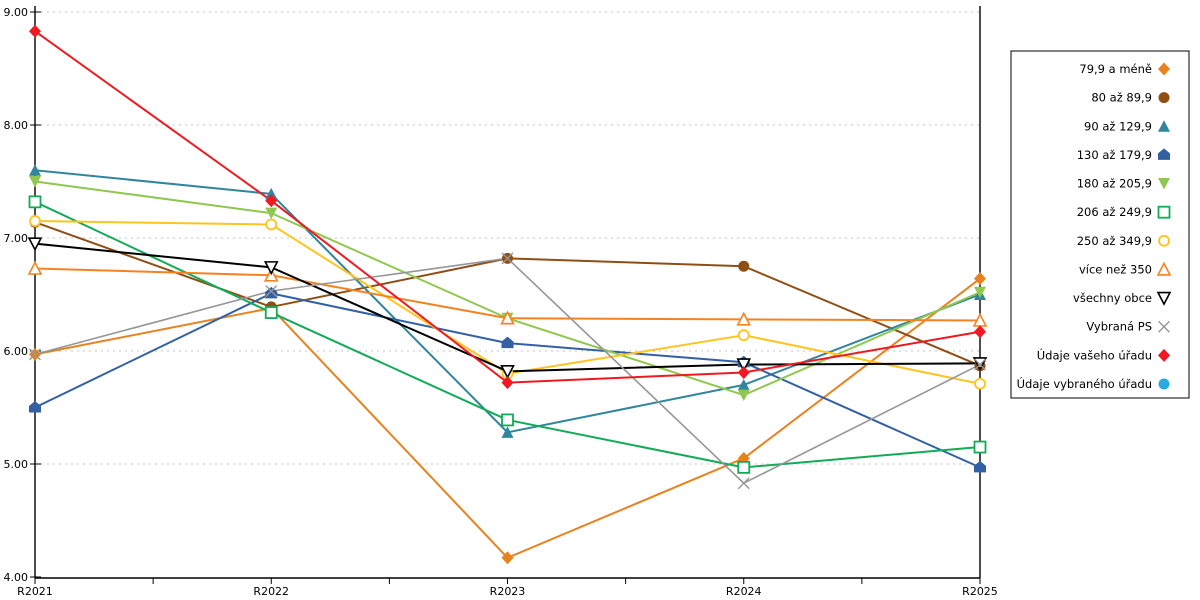 The height and width of the screenshot is (600, 1200). Describe the element at coordinates (1114, 155) in the screenshot. I see `legend-label: 130 až 179,9` at that location.